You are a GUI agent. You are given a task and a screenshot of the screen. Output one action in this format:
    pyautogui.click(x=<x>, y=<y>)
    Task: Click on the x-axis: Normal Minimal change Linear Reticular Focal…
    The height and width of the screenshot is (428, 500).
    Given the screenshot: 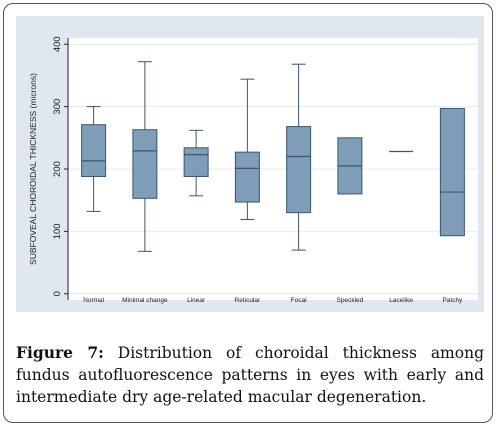 What is the action you would take?
    pyautogui.click(x=273, y=300)
    